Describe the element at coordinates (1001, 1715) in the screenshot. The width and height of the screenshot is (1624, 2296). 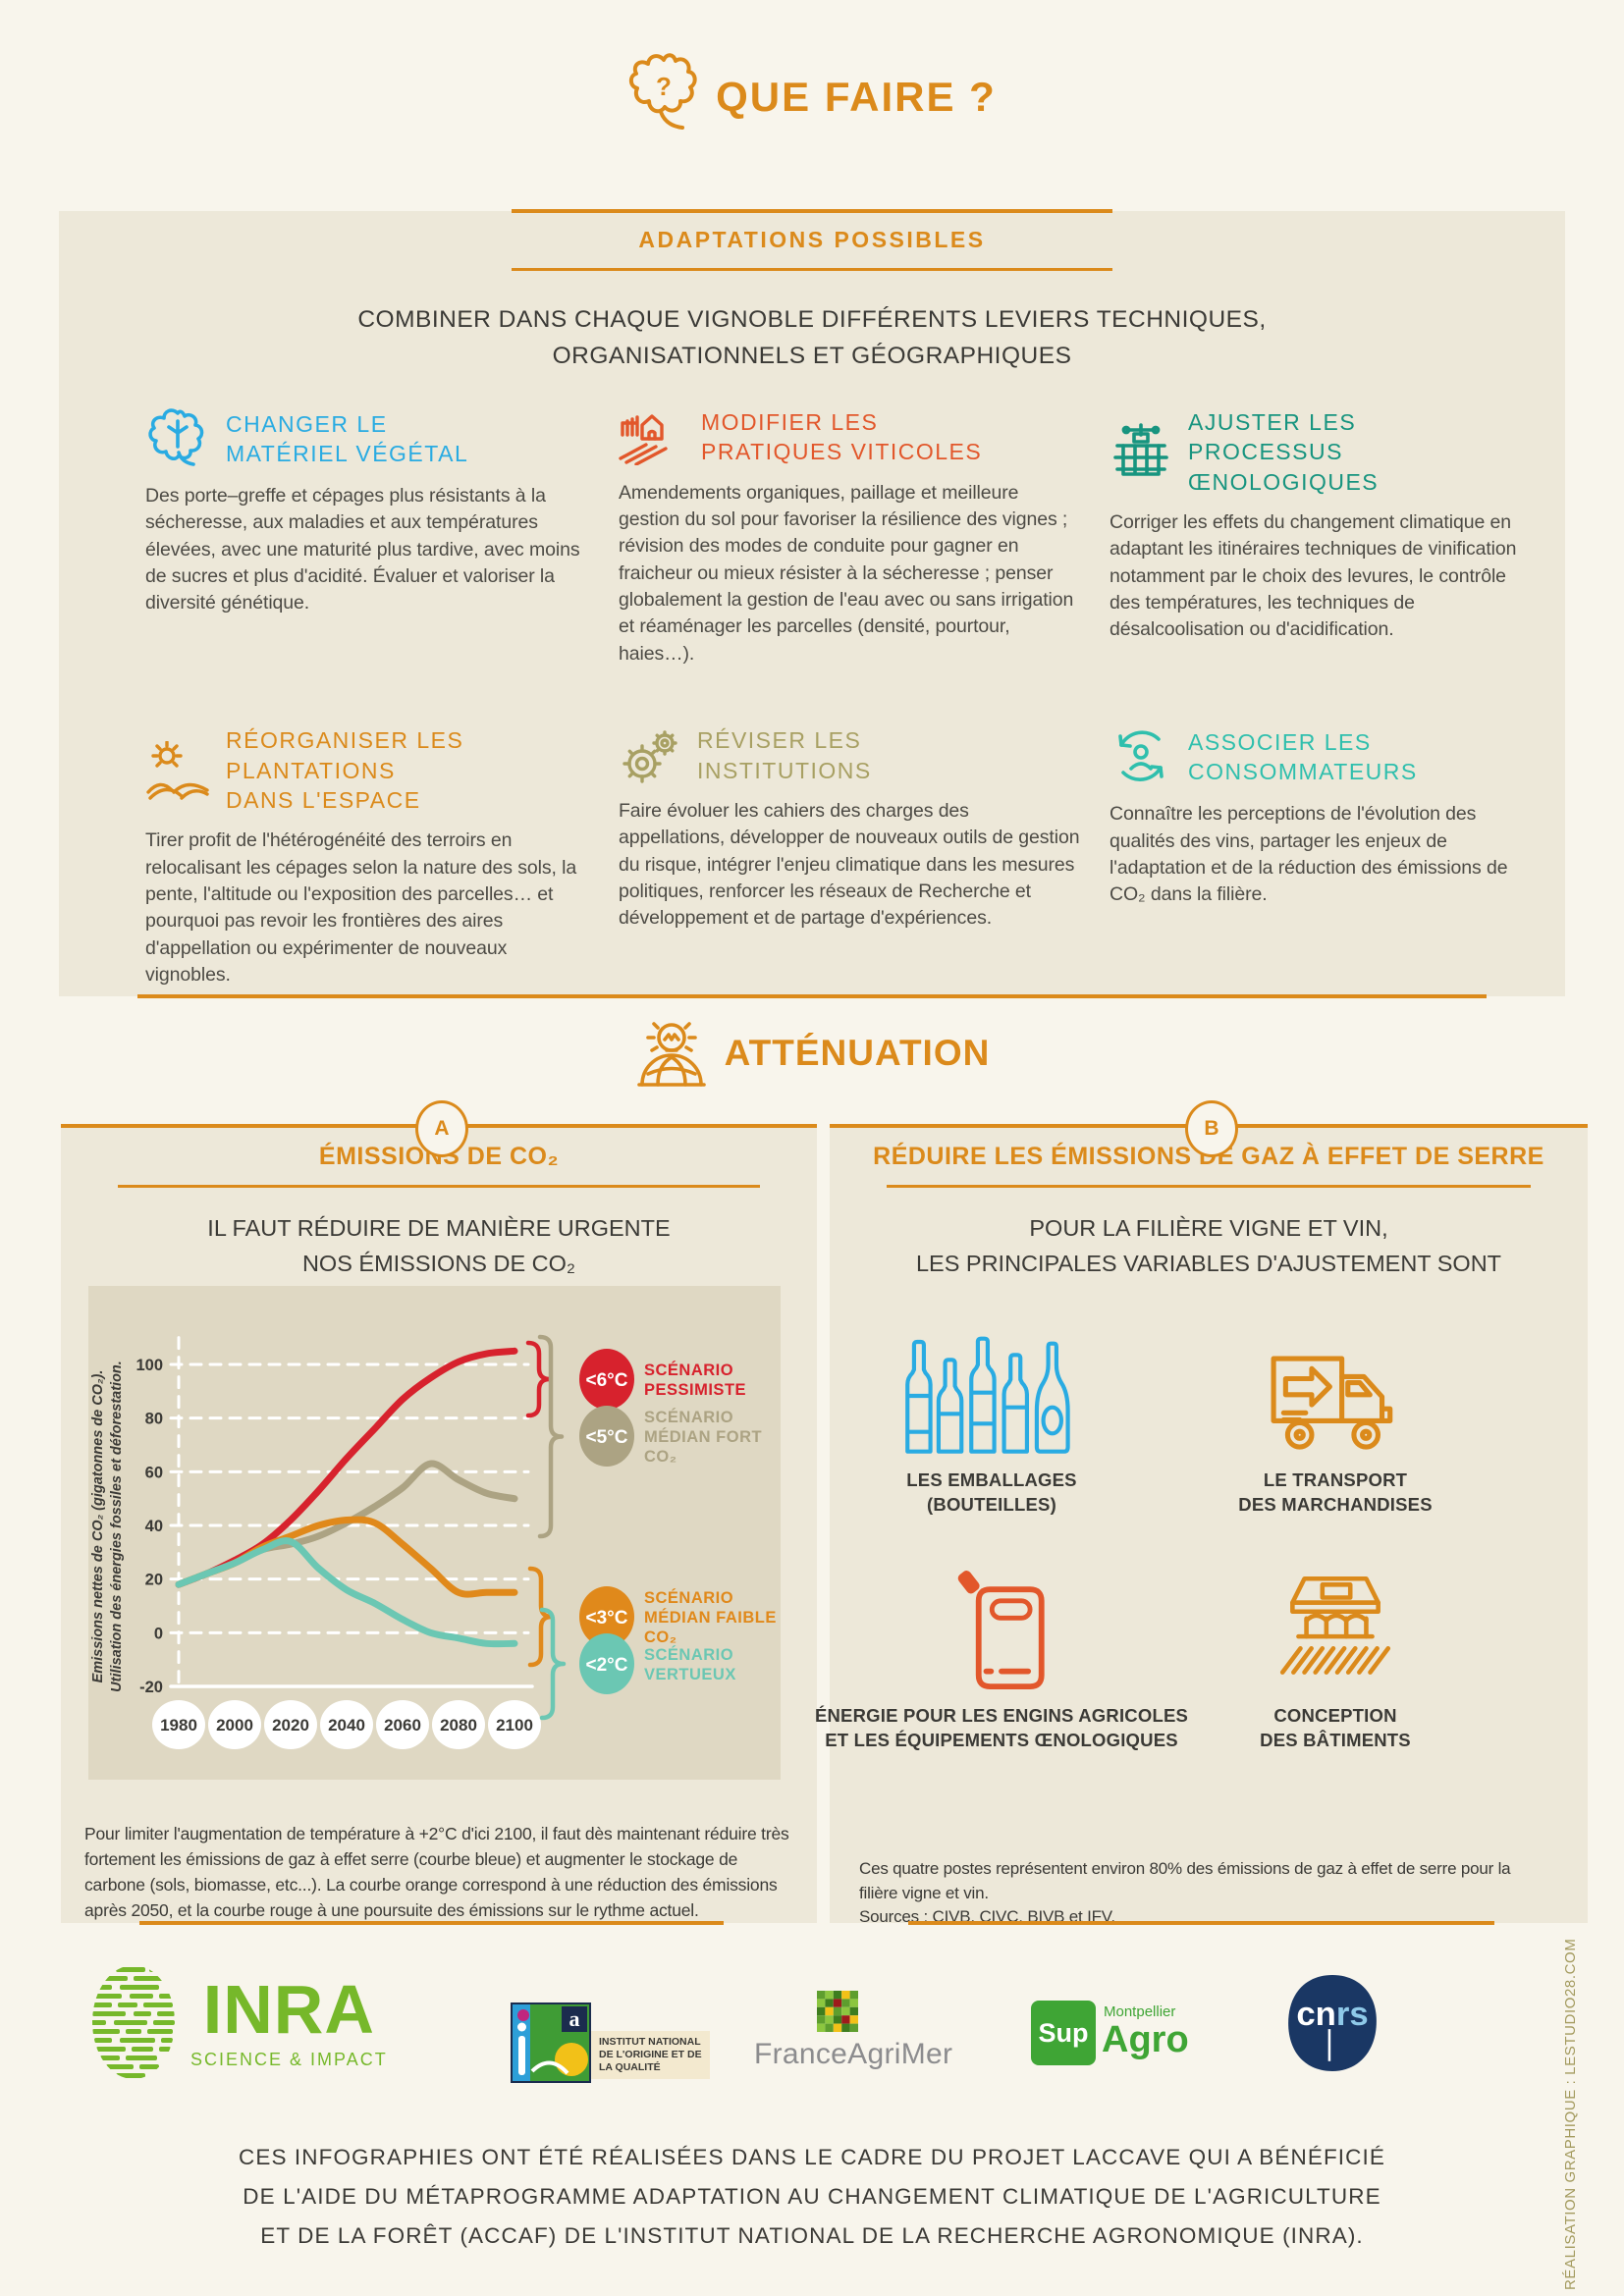
I see `b-label-line1: ÉNERGIE POUR LES ENGINS AGRICOLES` at that location.